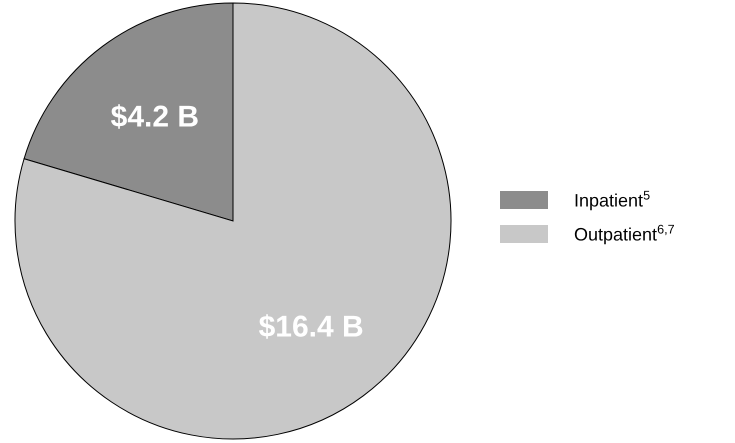 This screenshot has width=735, height=443. What do you see at coordinates (624, 233) in the screenshot?
I see `legend-label: Outpatient$^{6,7}$` at bounding box center [624, 233].